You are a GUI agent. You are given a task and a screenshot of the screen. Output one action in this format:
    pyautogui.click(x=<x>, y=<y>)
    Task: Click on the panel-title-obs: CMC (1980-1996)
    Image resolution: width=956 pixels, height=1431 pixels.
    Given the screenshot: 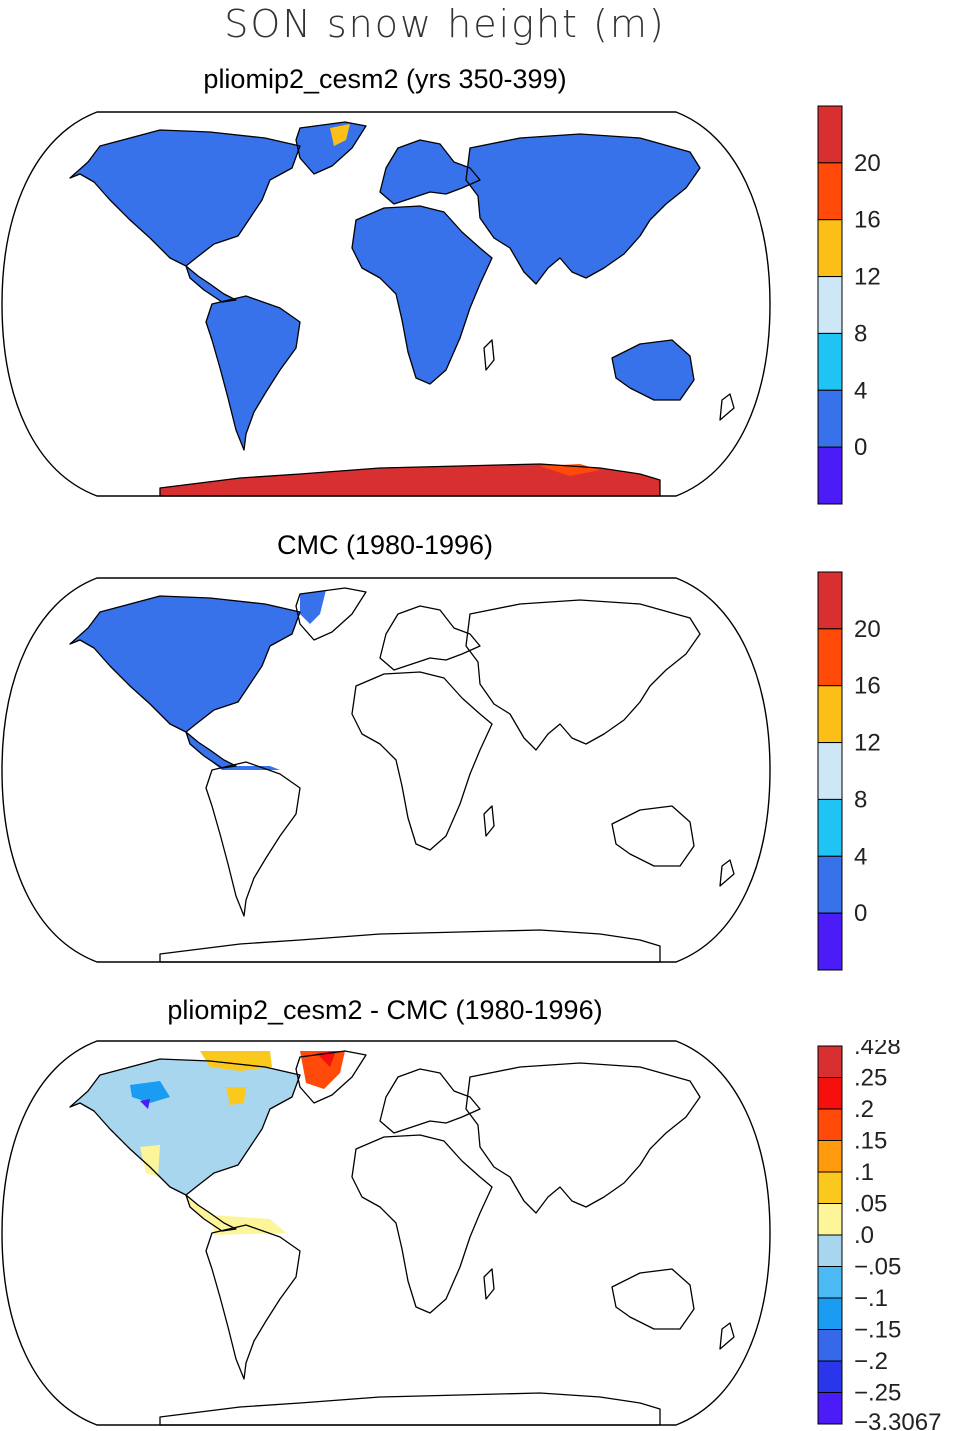 What is the action you would take?
    pyautogui.click(x=385, y=545)
    